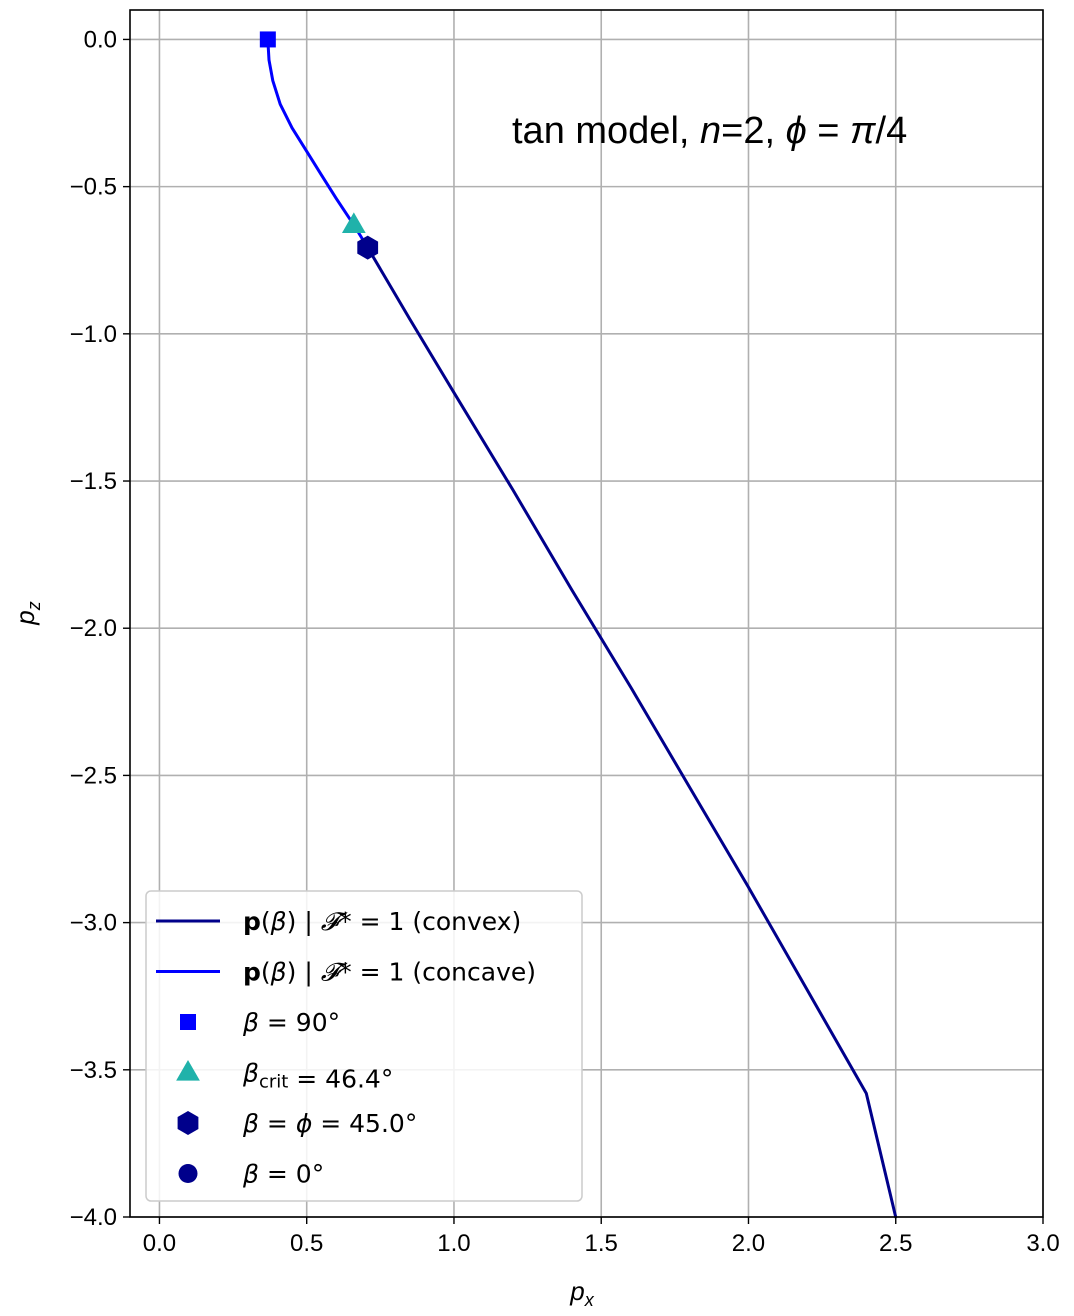  What do you see at coordinates (340, 1079) in the screenshot?
I see `legend-entry-part: = 46.4°` at bounding box center [340, 1079].